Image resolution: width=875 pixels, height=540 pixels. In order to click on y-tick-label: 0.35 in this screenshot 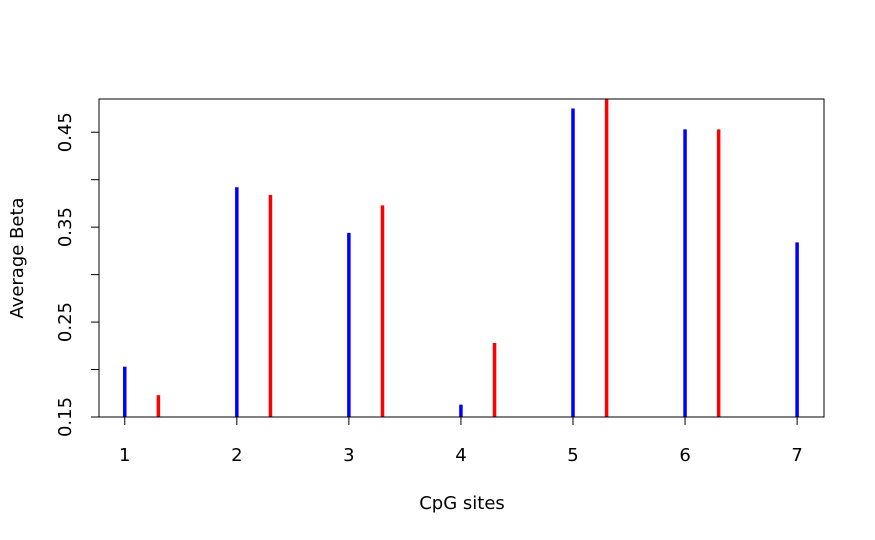, I will do `click(65, 227)`.